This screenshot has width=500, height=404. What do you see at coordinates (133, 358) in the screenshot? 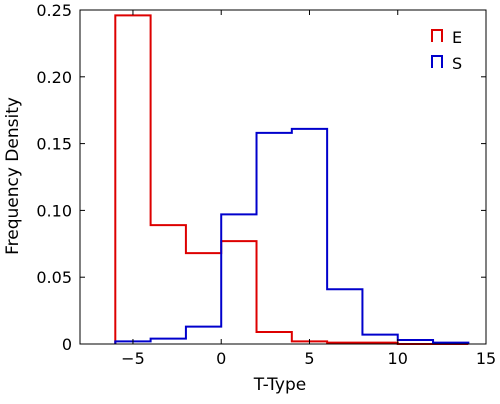
I see `x-tick-label: −5` at bounding box center [133, 358].